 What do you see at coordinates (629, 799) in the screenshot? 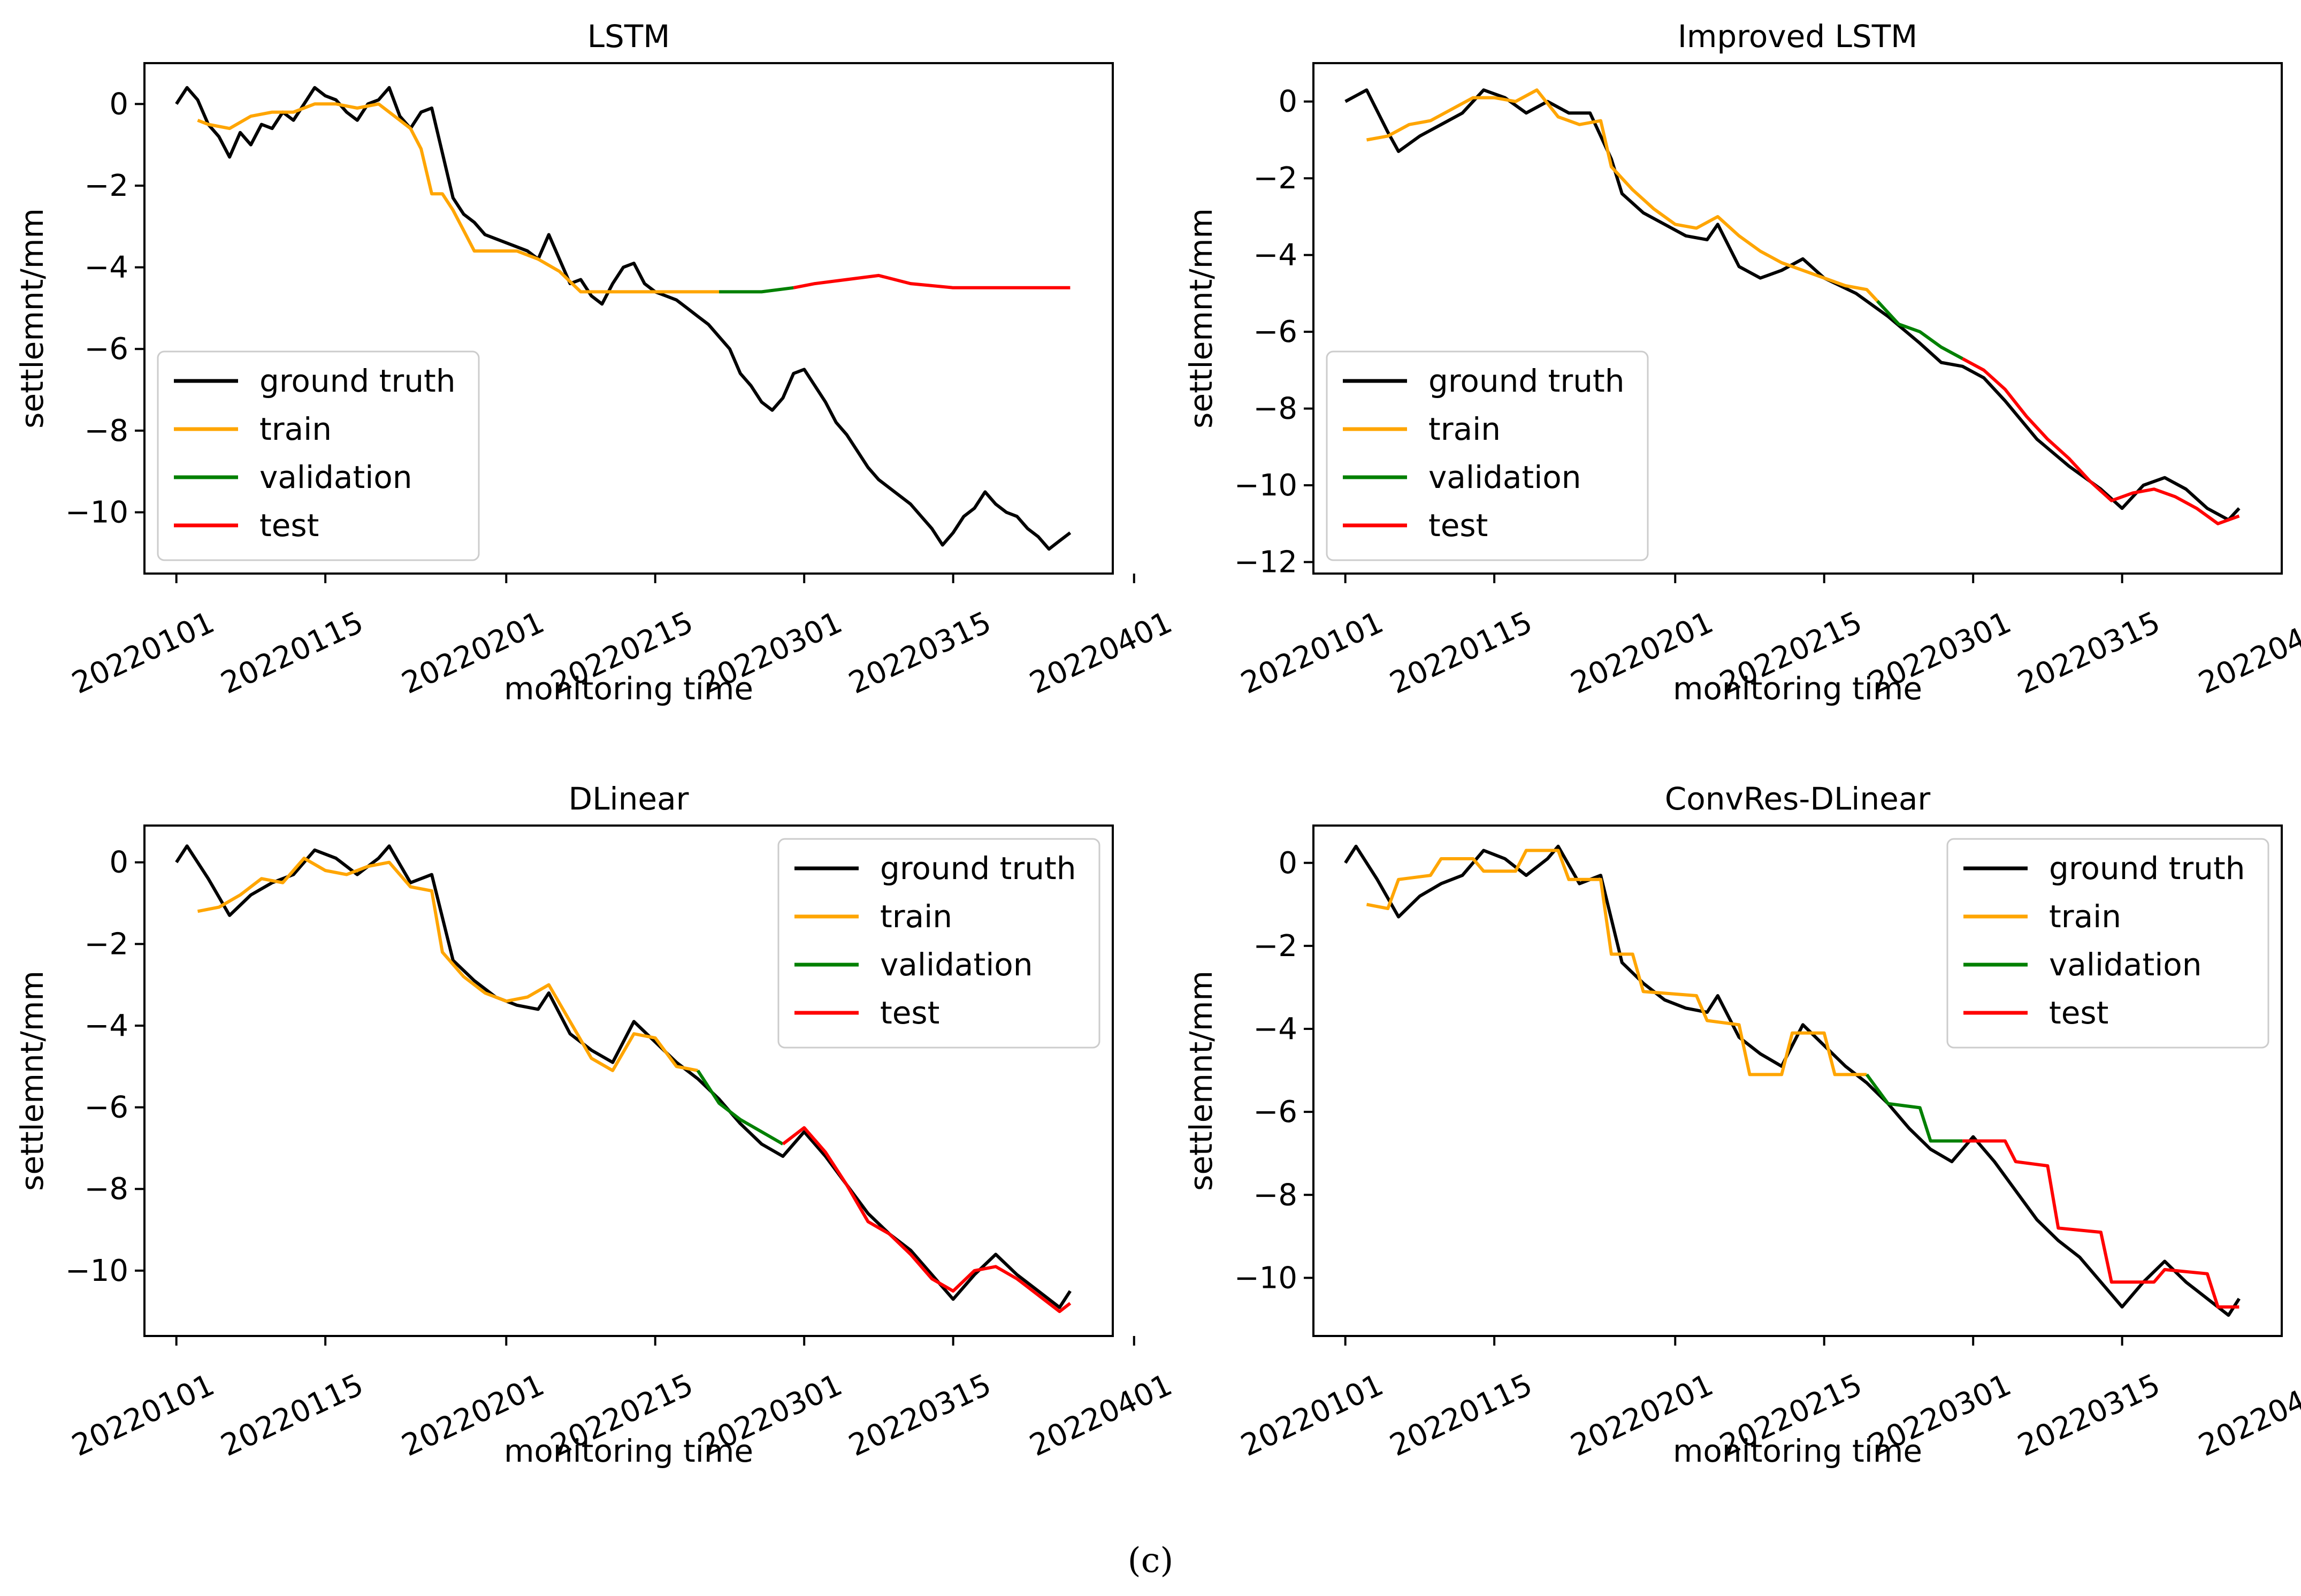
I see `chart-title: DLinear` at bounding box center [629, 799].